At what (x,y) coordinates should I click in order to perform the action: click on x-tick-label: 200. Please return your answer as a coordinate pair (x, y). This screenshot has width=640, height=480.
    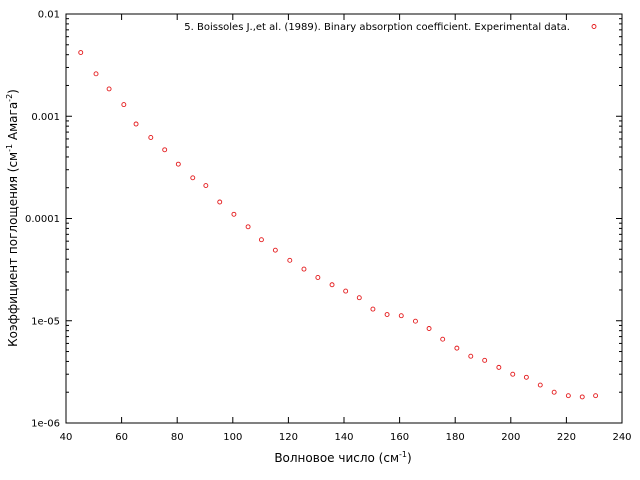
    Looking at the image, I should click on (510, 437).